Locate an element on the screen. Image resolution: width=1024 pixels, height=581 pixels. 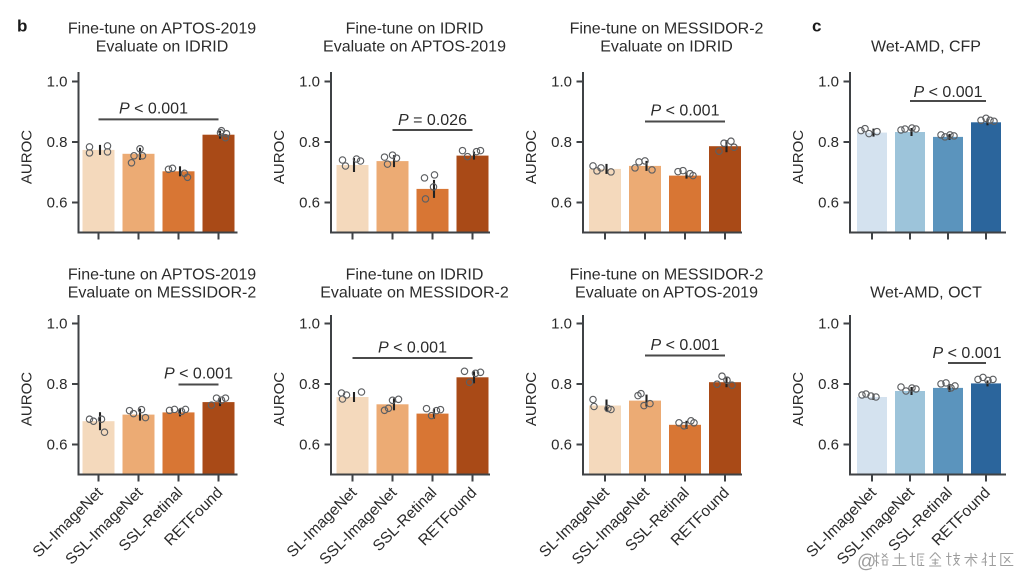
svg-text: c is located at coordinates (816, 26).